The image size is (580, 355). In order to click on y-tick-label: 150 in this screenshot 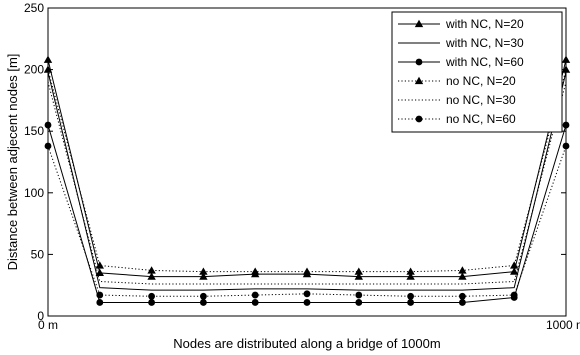, I will do `click(34, 131)`.